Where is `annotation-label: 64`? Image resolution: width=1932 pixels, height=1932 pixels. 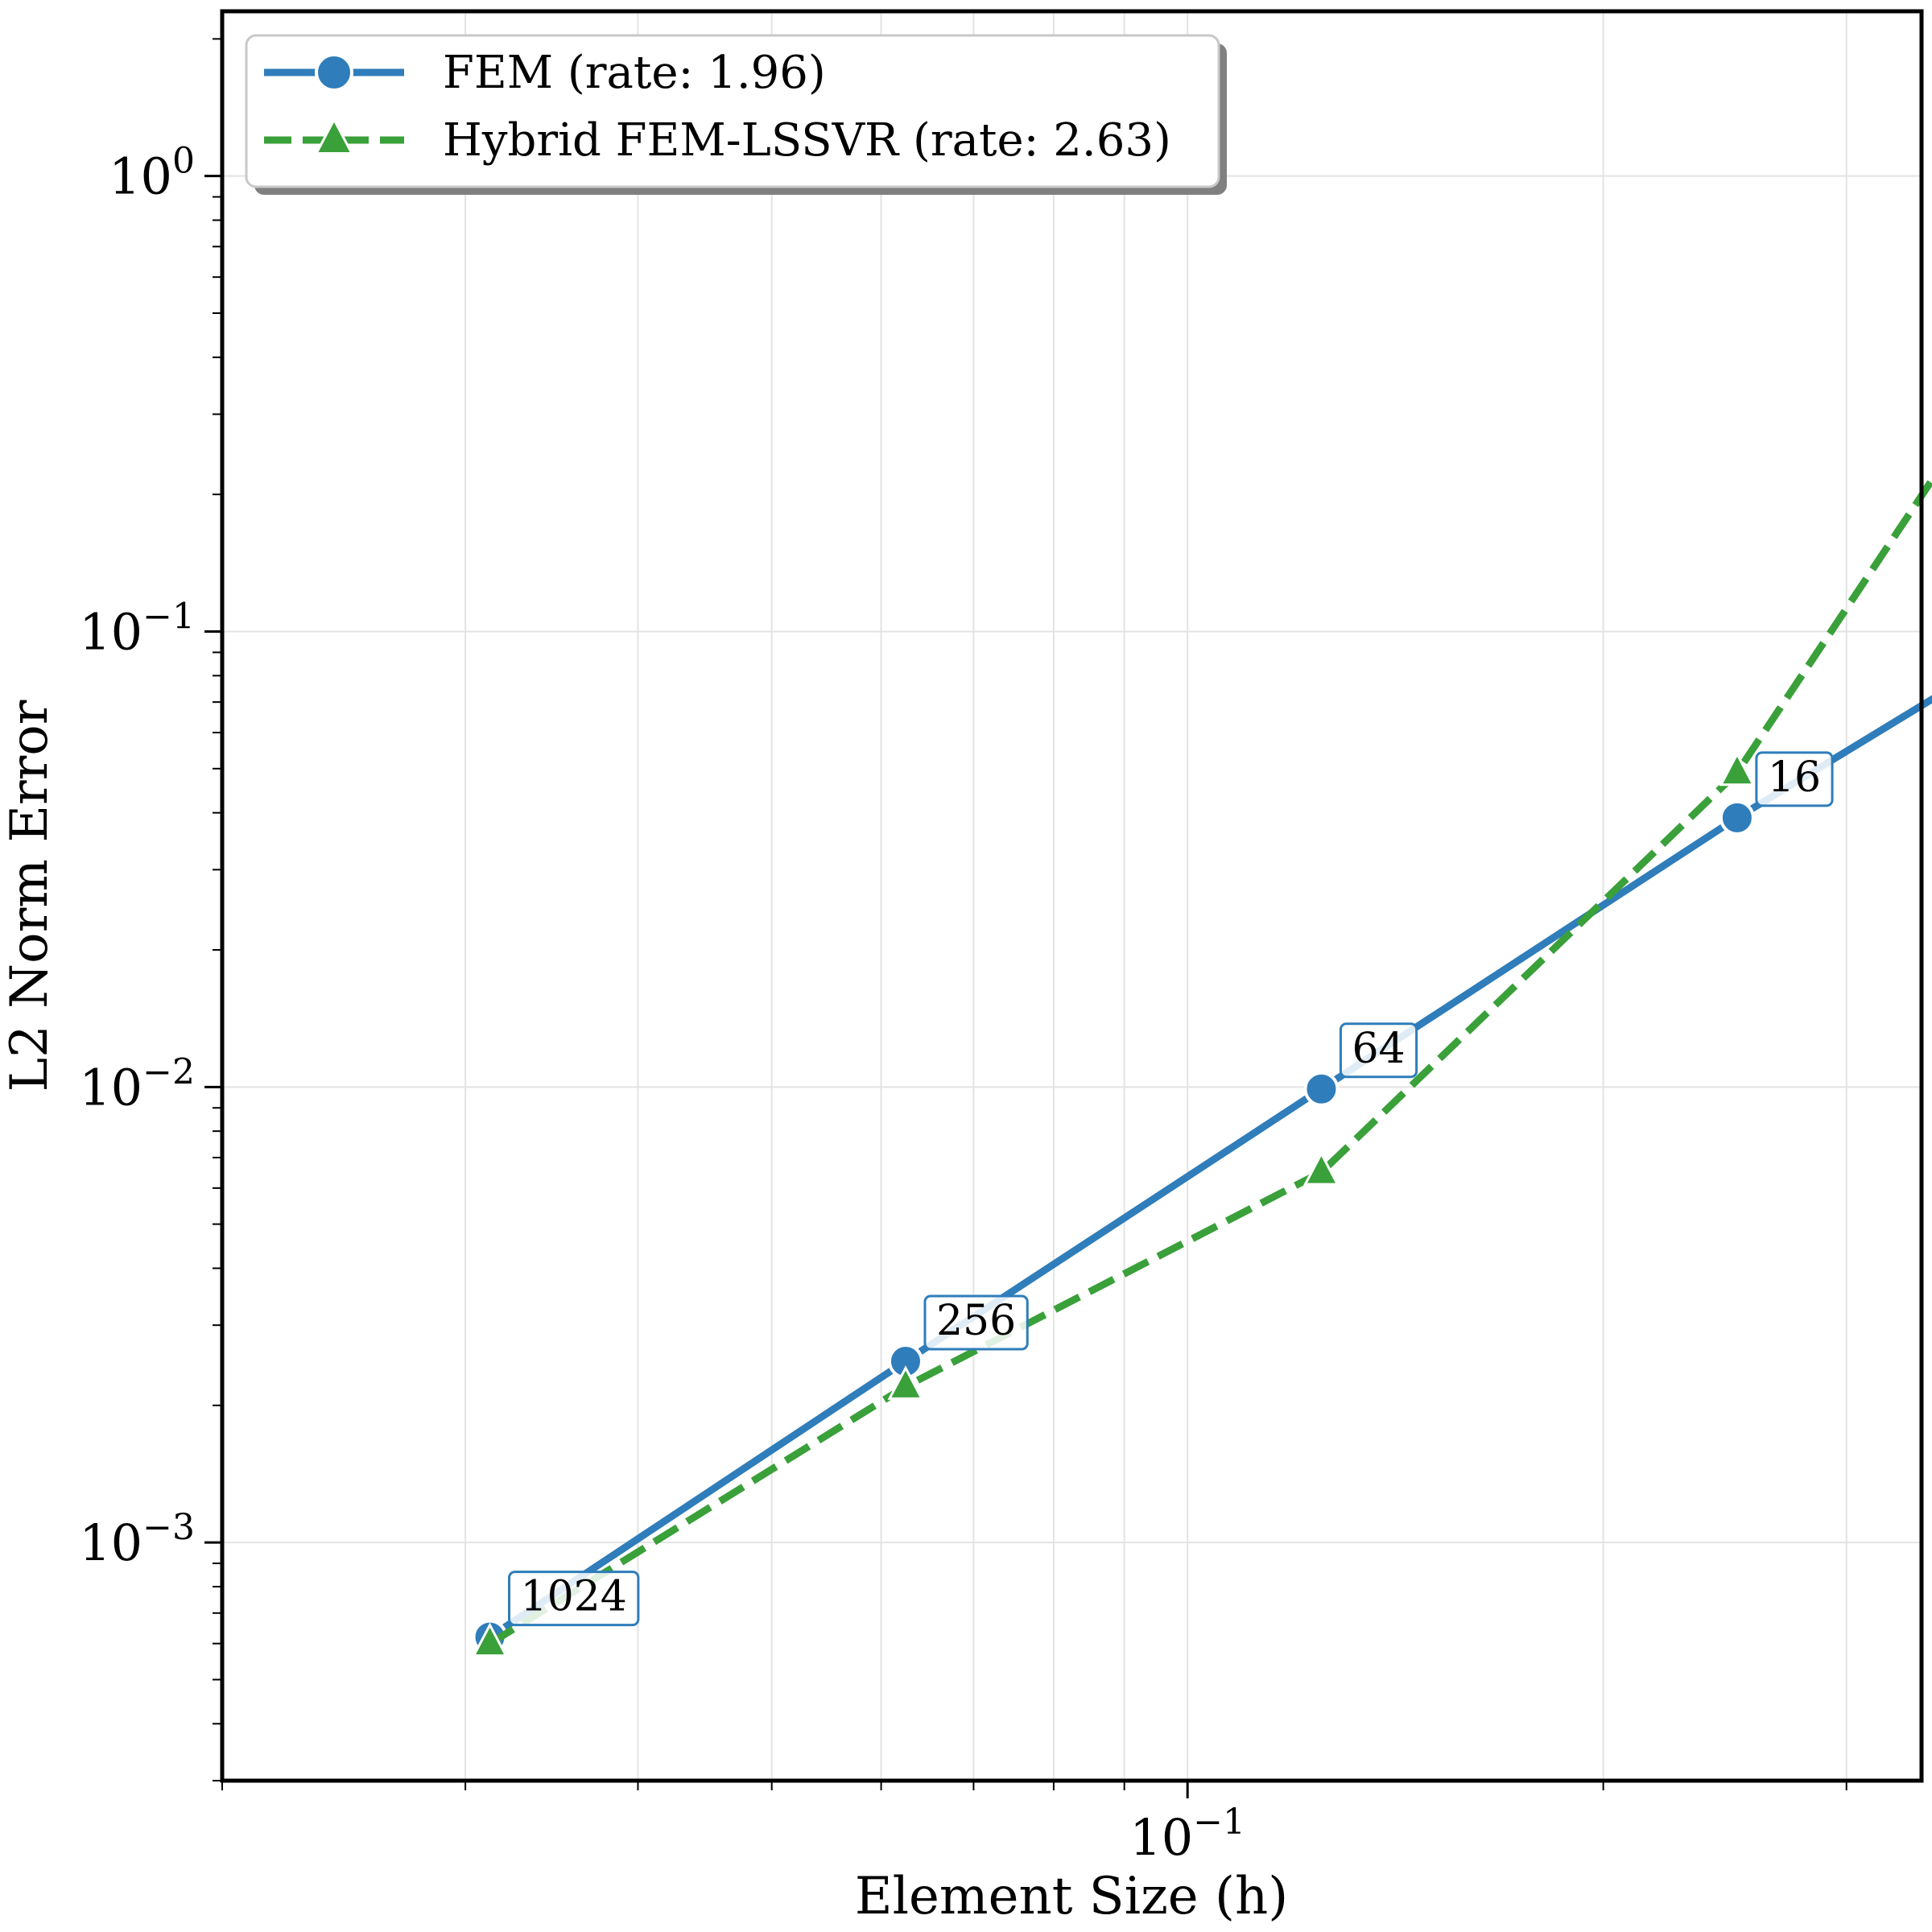 annotation-label: 64 is located at coordinates (1378, 1049).